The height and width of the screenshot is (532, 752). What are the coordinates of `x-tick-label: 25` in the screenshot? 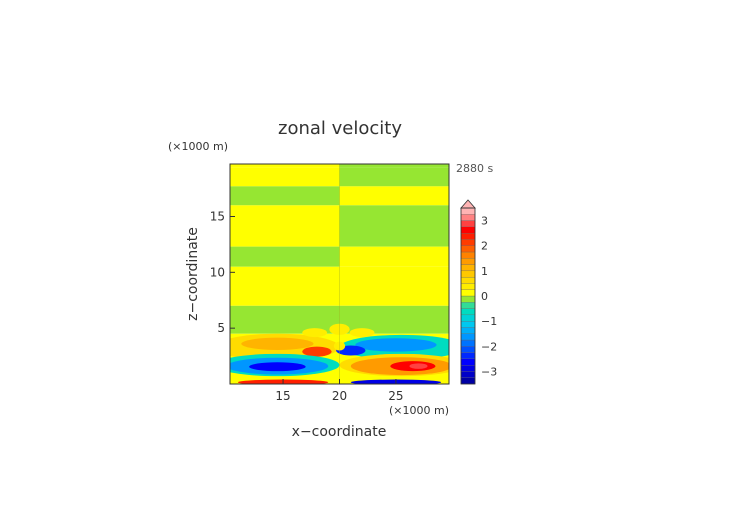 It's located at (395, 396).